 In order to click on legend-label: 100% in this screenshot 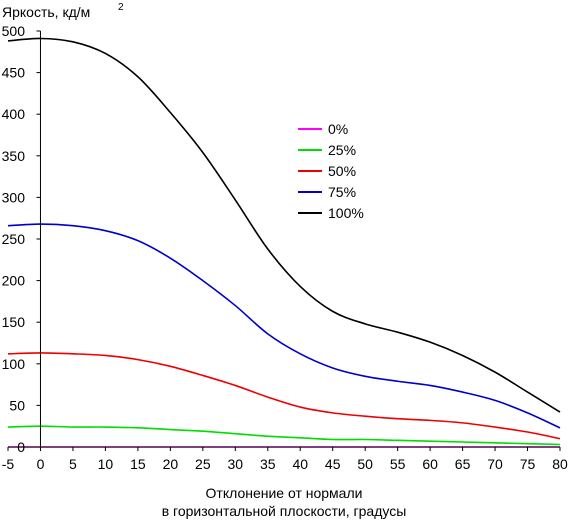, I will do `click(346, 213)`.